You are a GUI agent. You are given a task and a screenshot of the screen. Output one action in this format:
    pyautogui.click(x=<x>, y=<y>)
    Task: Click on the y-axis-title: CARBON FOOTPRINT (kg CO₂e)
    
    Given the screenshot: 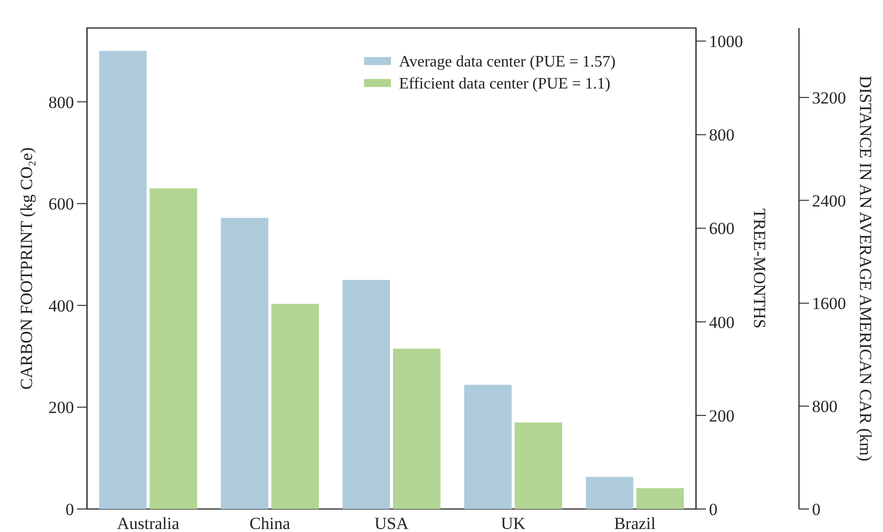 What is the action you would take?
    pyautogui.click(x=26, y=268)
    